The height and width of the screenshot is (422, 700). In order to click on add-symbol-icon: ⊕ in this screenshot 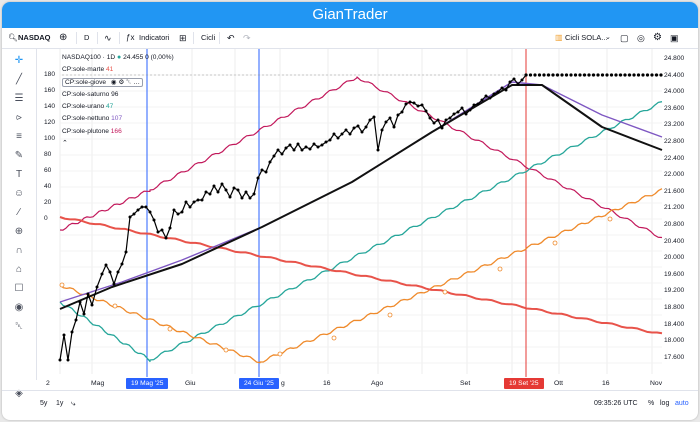, I will do `click(63, 37)`.